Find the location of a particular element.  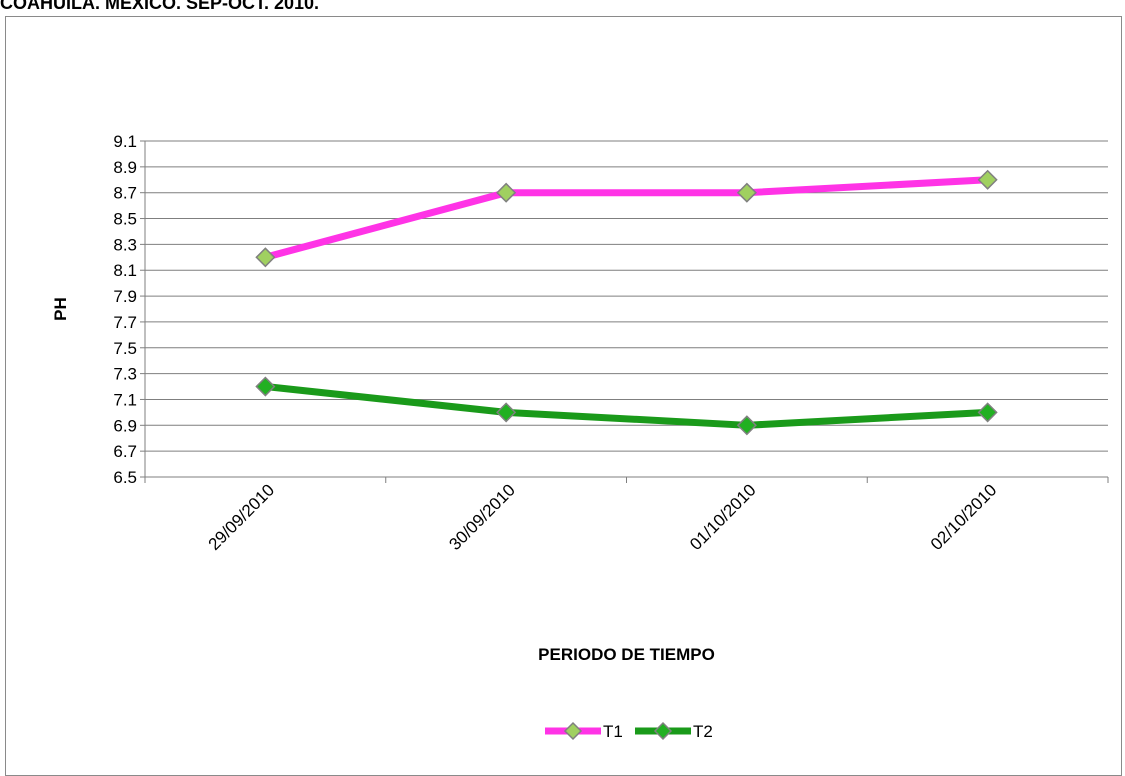

y-tick-label: 9.1 is located at coordinates (125, 141).